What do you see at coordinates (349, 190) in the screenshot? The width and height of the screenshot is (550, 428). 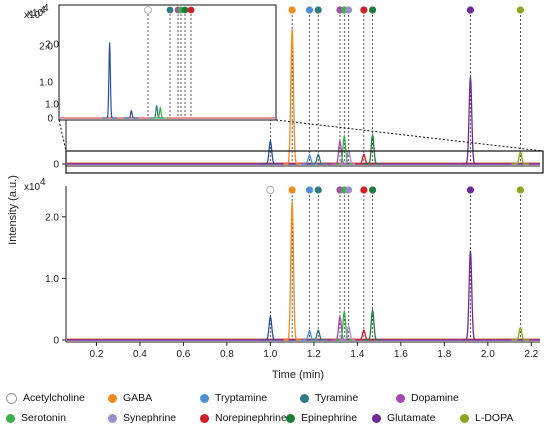 I see `bottom-marker-synephrine` at bounding box center [349, 190].